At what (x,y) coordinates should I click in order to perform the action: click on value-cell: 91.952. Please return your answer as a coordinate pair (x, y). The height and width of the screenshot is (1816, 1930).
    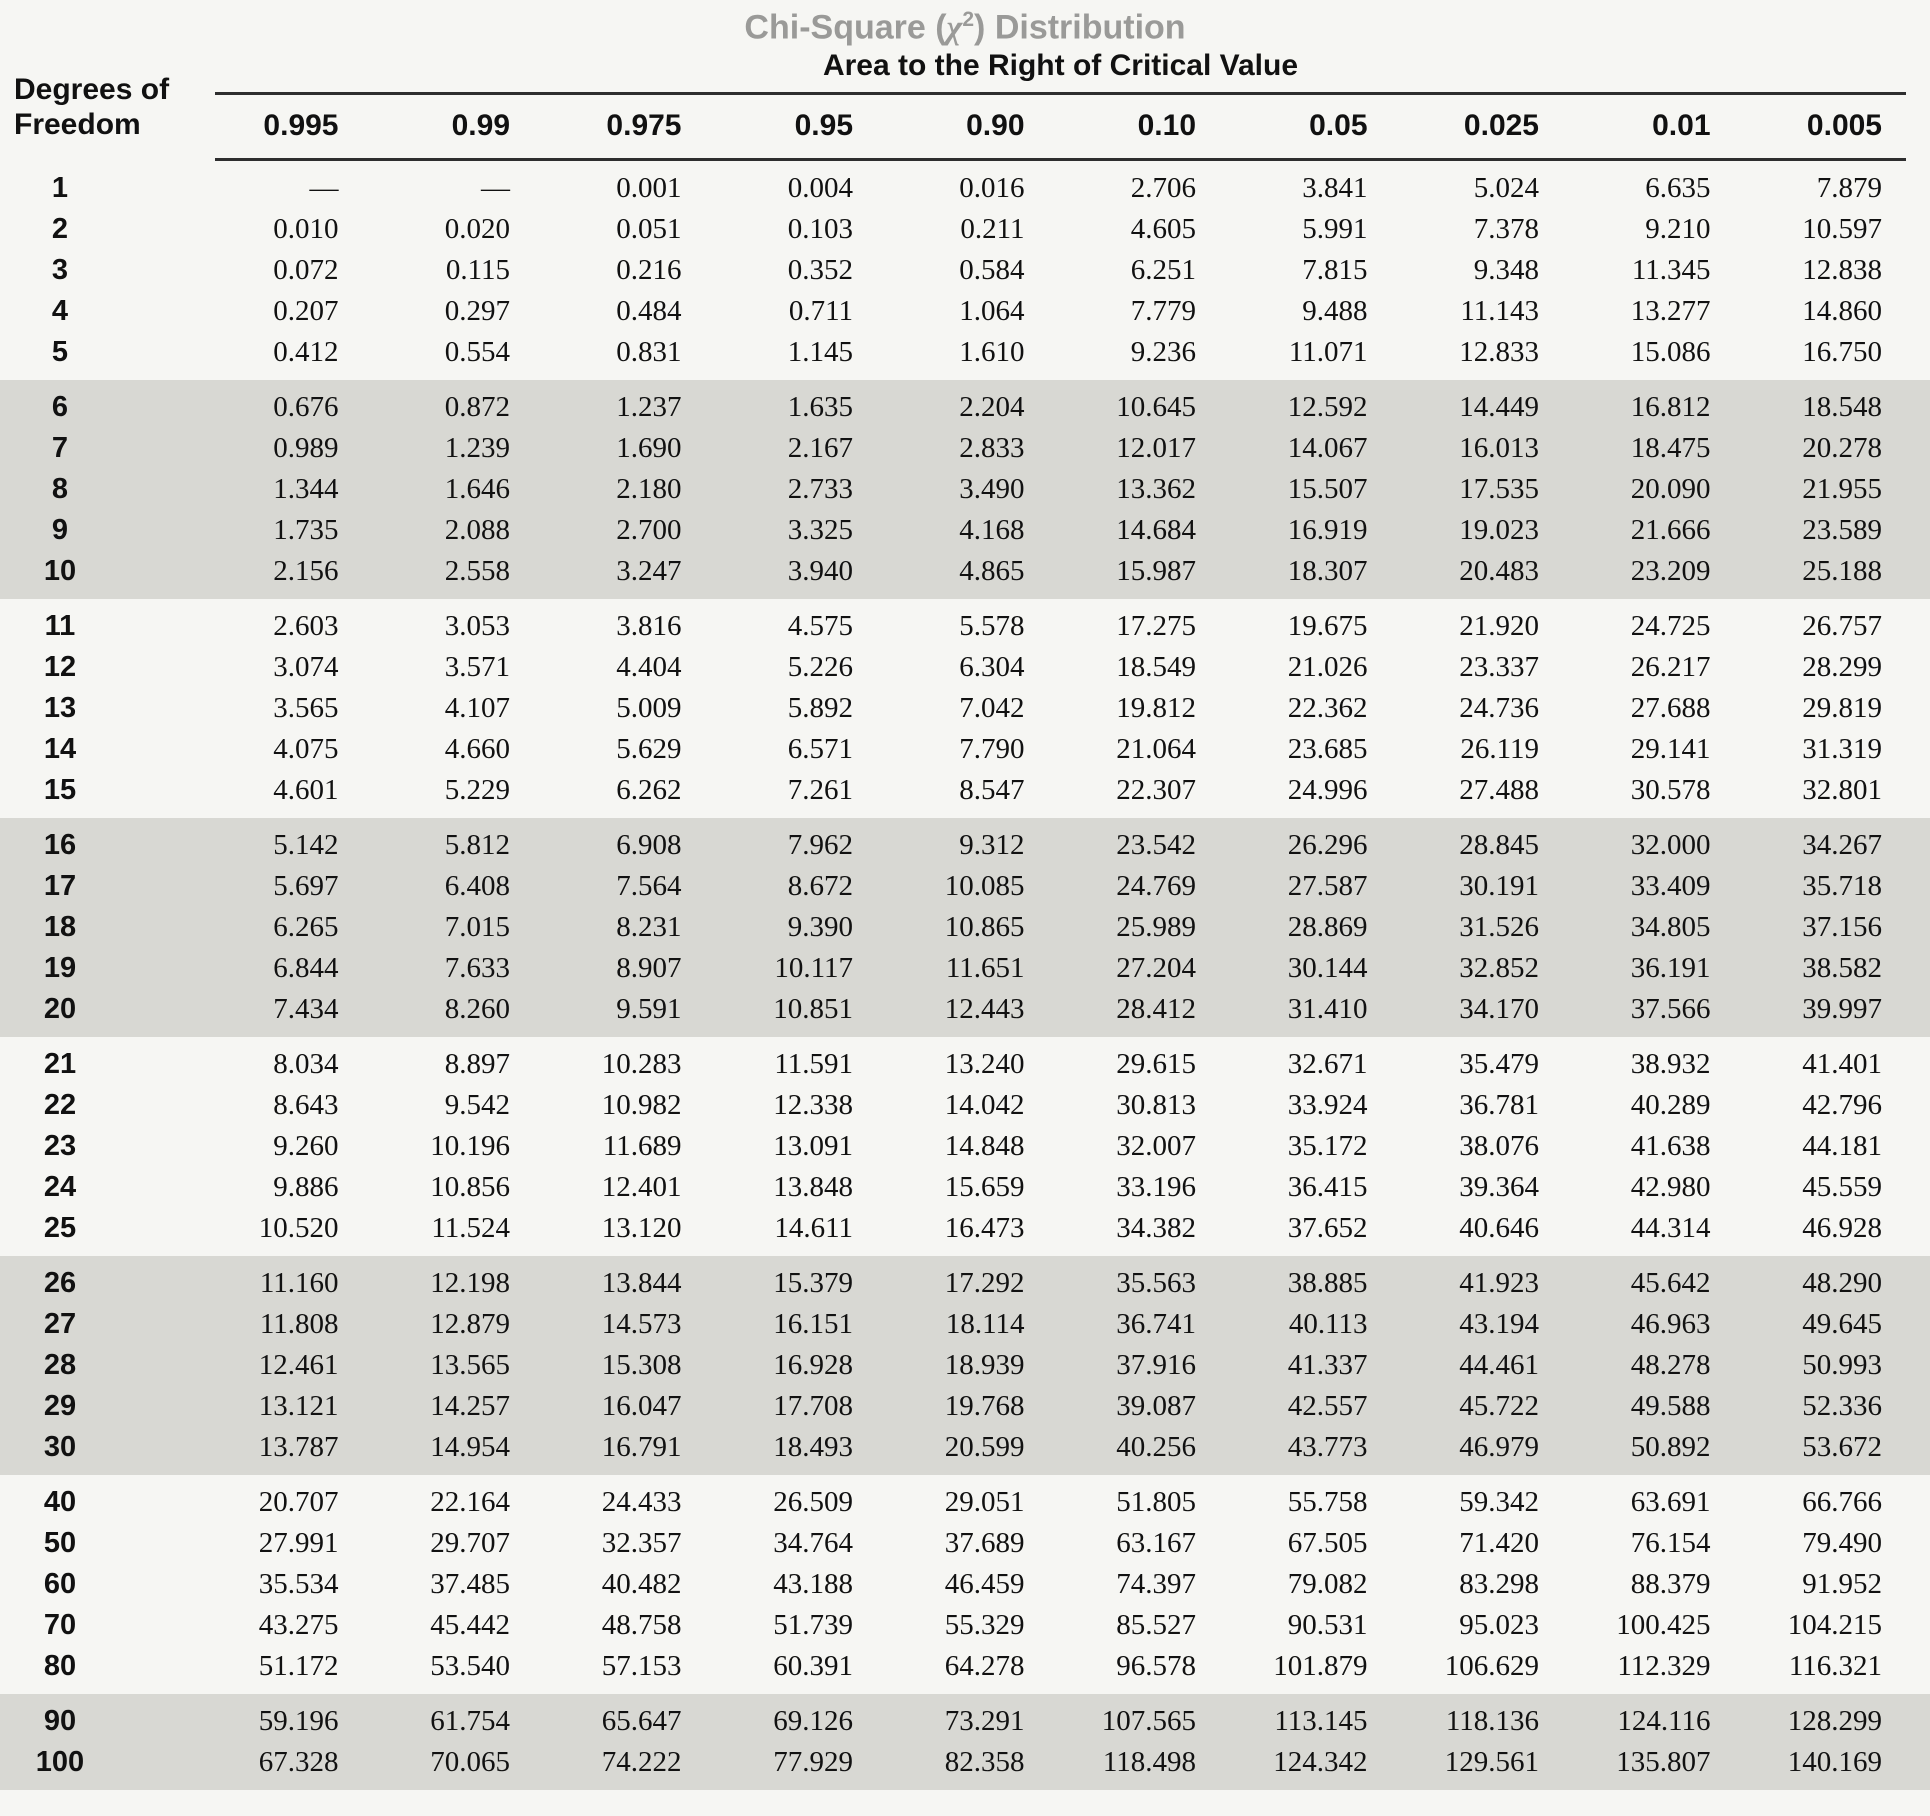
    Looking at the image, I should click on (1842, 1583).